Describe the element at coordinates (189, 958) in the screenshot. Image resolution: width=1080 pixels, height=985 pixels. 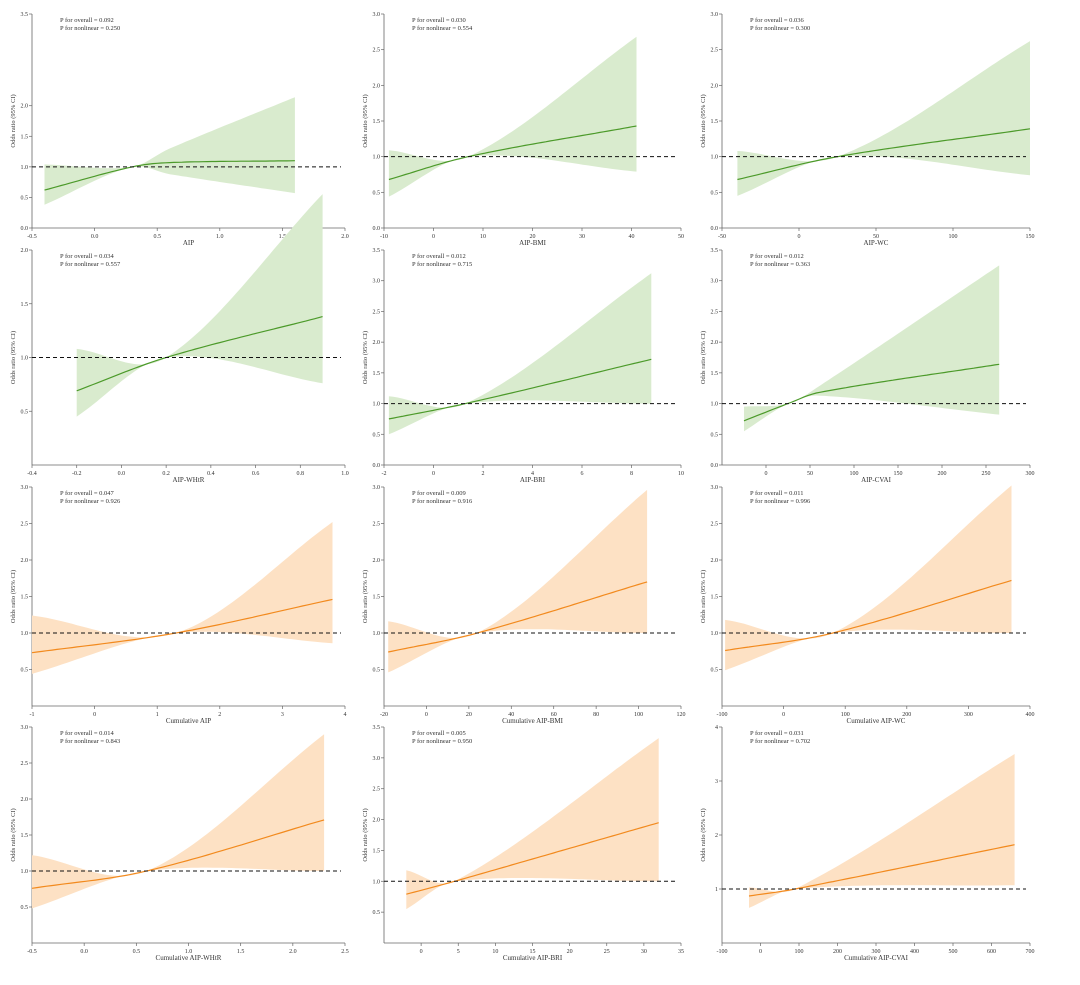
I see `x-axis-label: Cumulative AIP-WHtR` at that location.